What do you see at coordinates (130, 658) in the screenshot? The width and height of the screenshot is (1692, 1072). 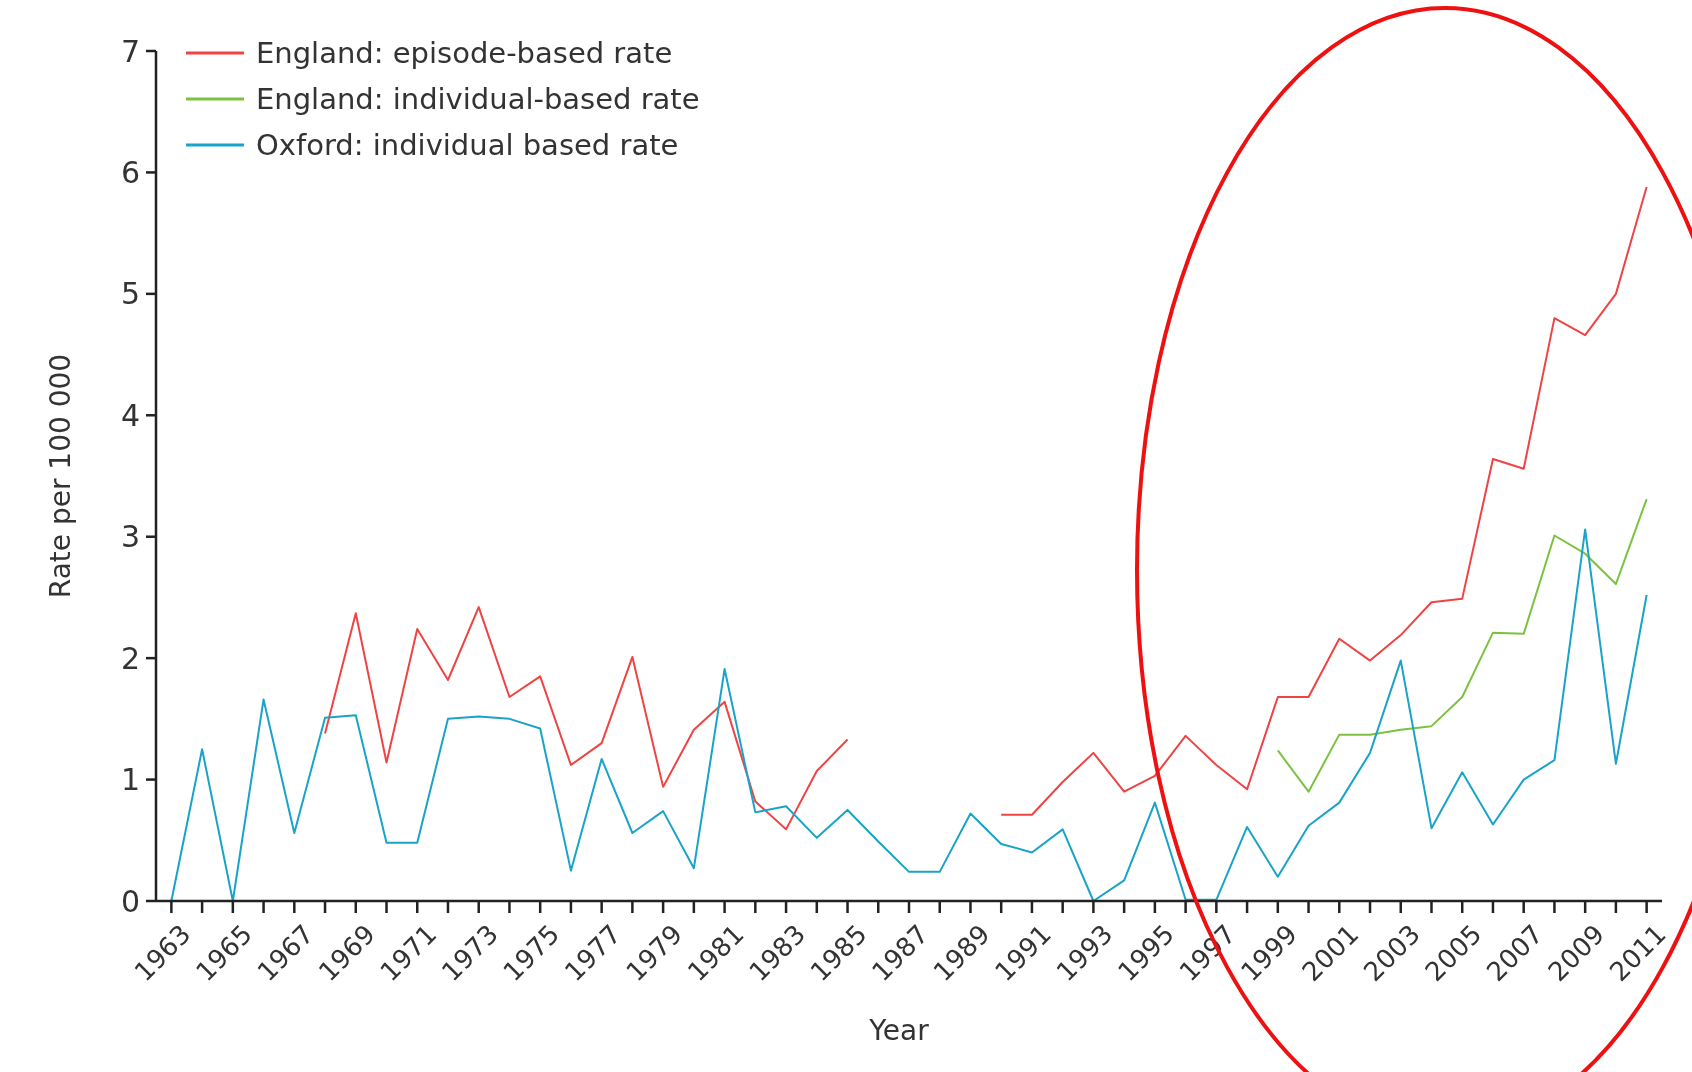 I see `y-tick-label: 2` at bounding box center [130, 658].